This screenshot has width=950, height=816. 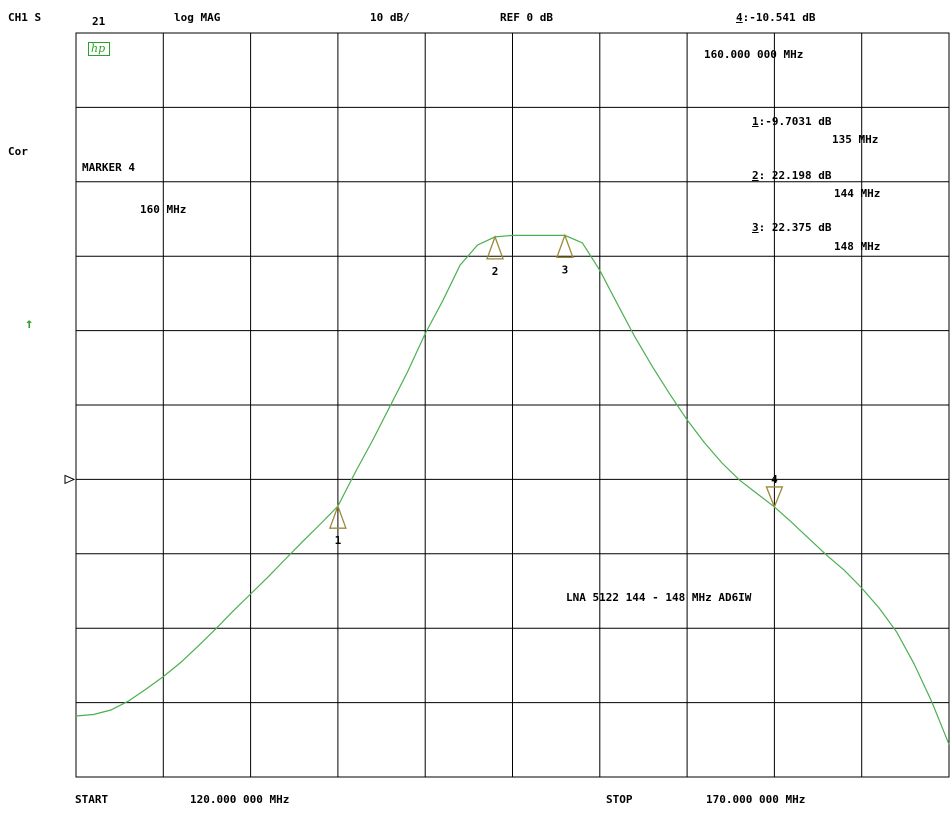 I want to click on marker-1-number: 1, so click(x=338, y=540).